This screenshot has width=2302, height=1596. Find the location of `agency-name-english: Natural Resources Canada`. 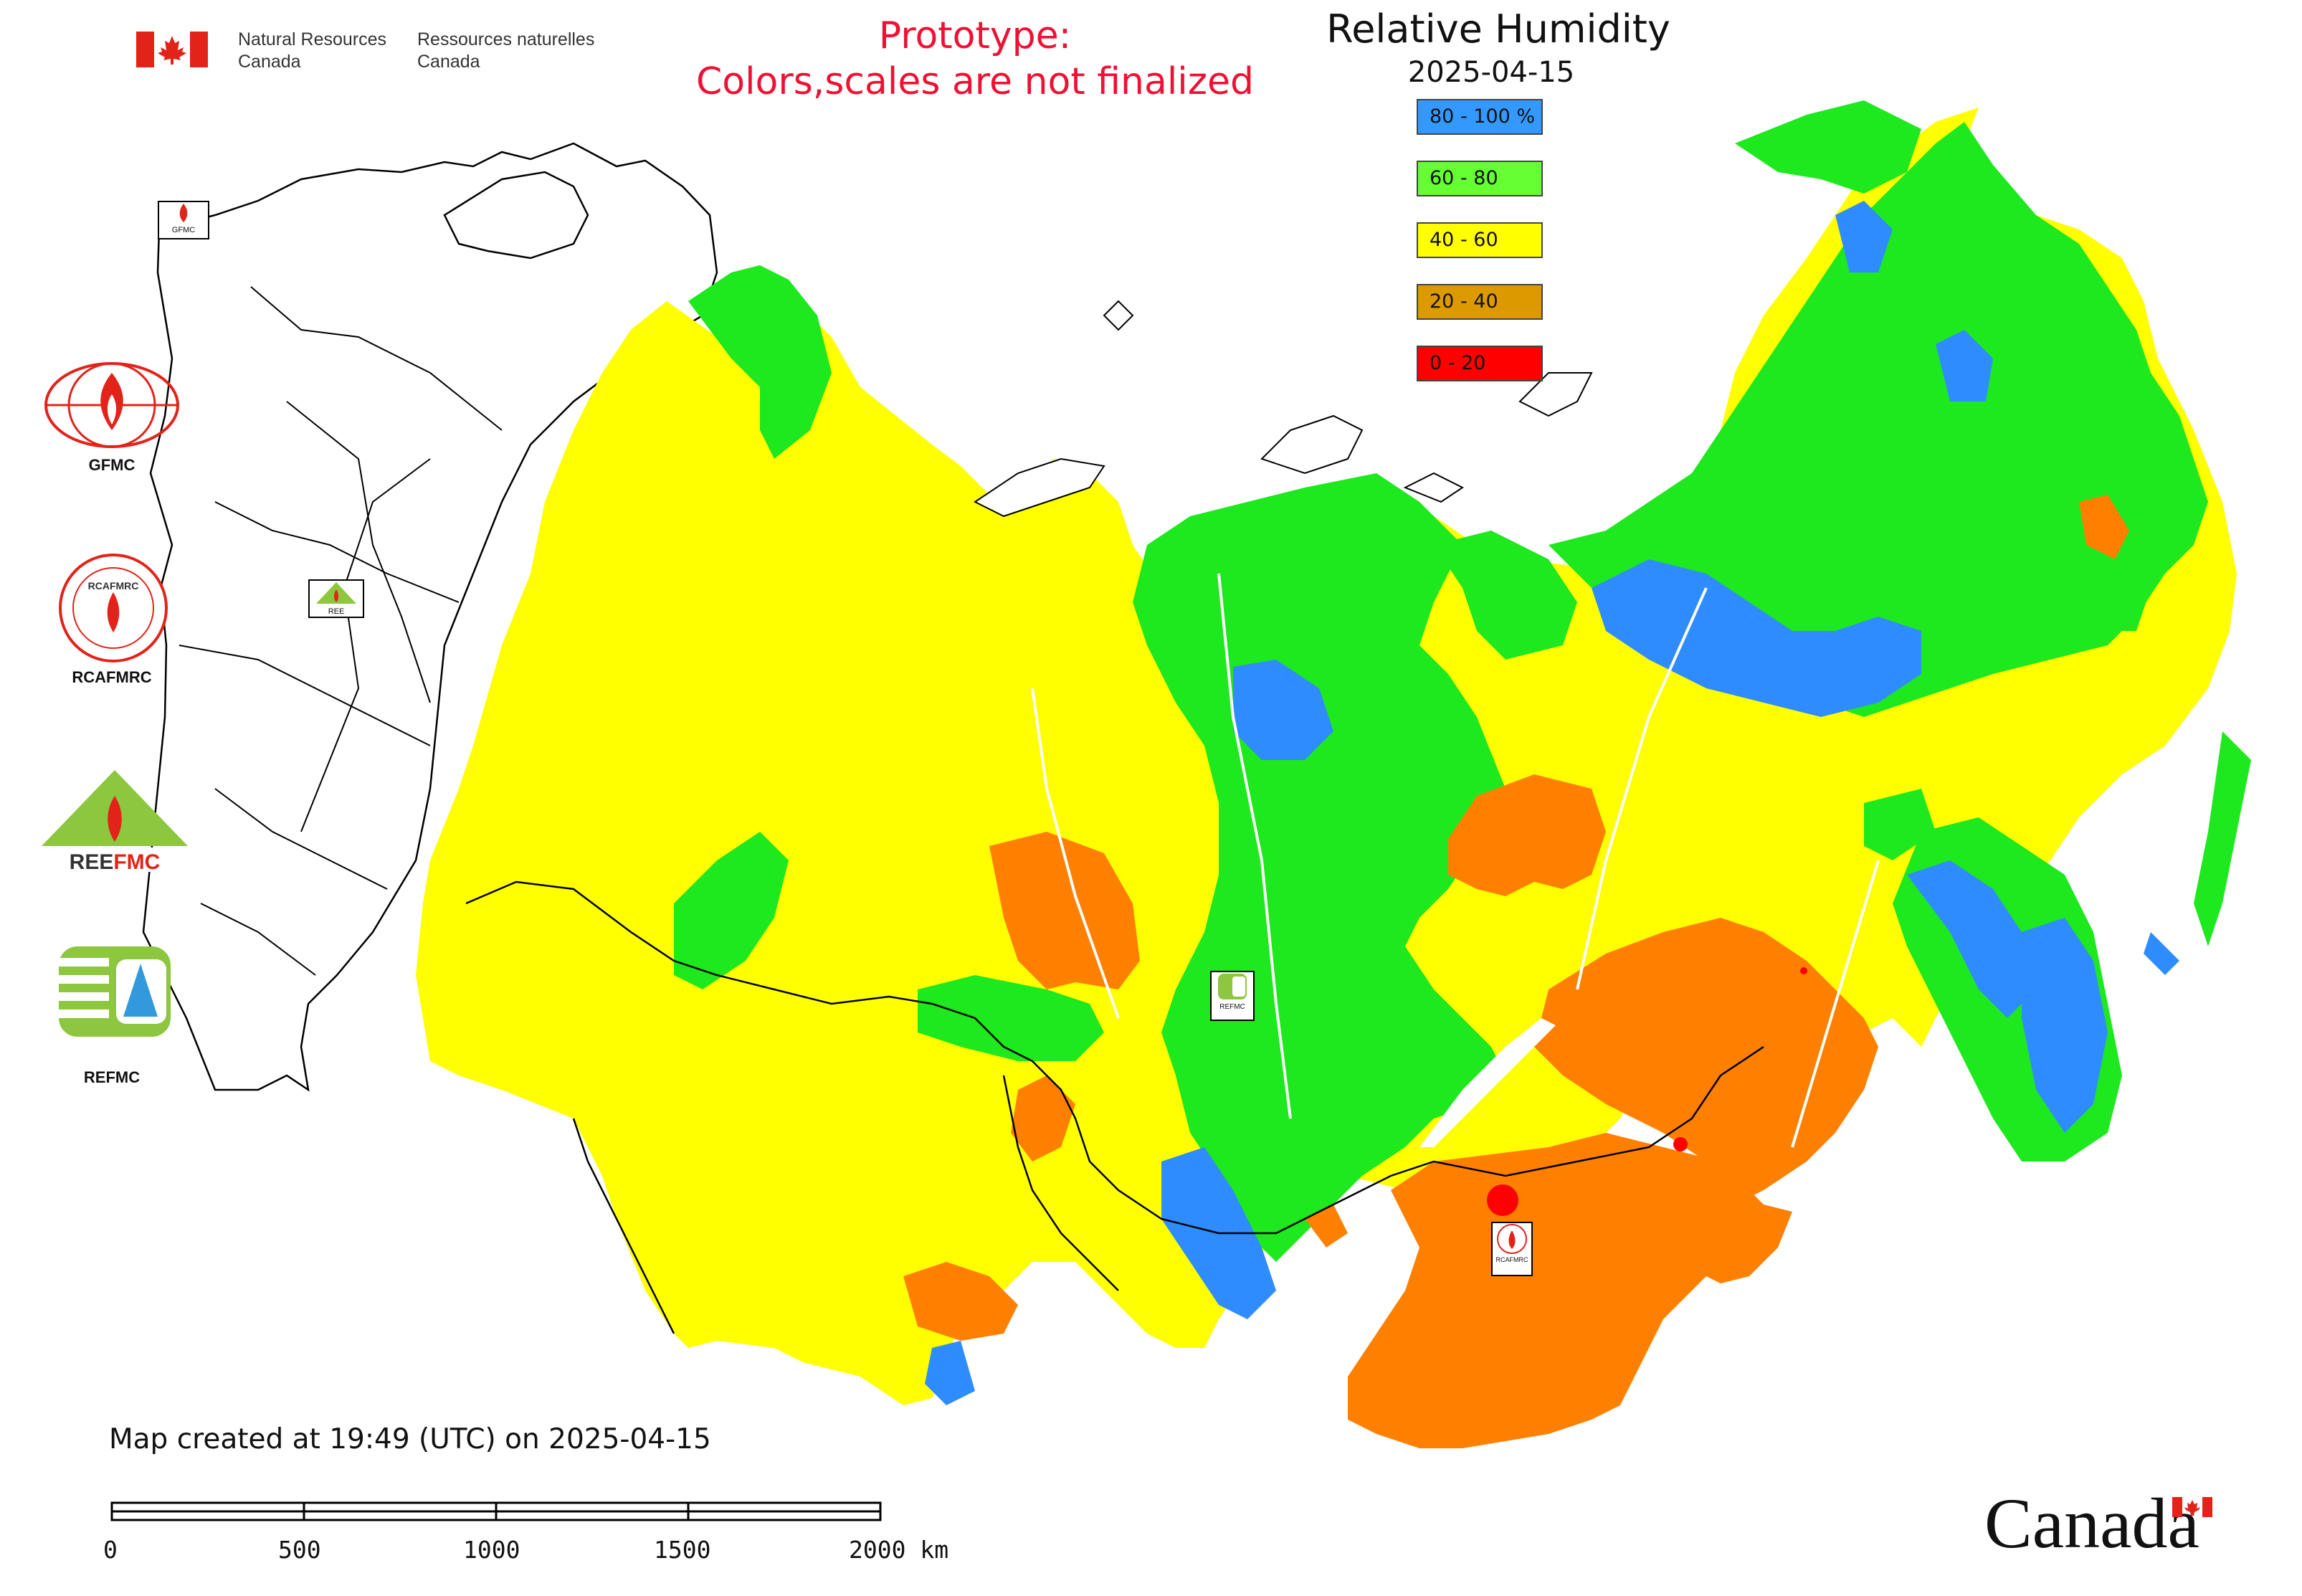

agency-name-english: Natural Resources Canada is located at coordinates (312, 51).